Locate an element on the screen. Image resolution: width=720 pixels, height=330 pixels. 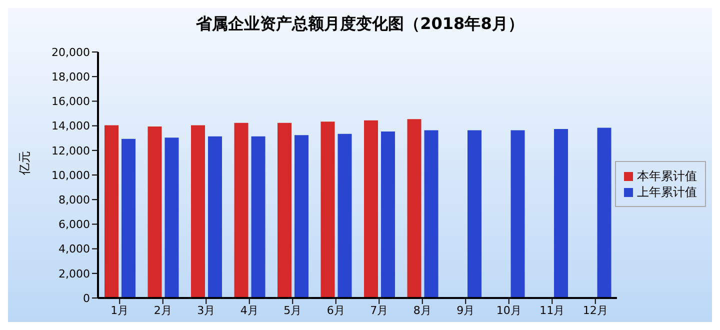
y-tick-label: 10,000 is located at coordinates (71, 175).